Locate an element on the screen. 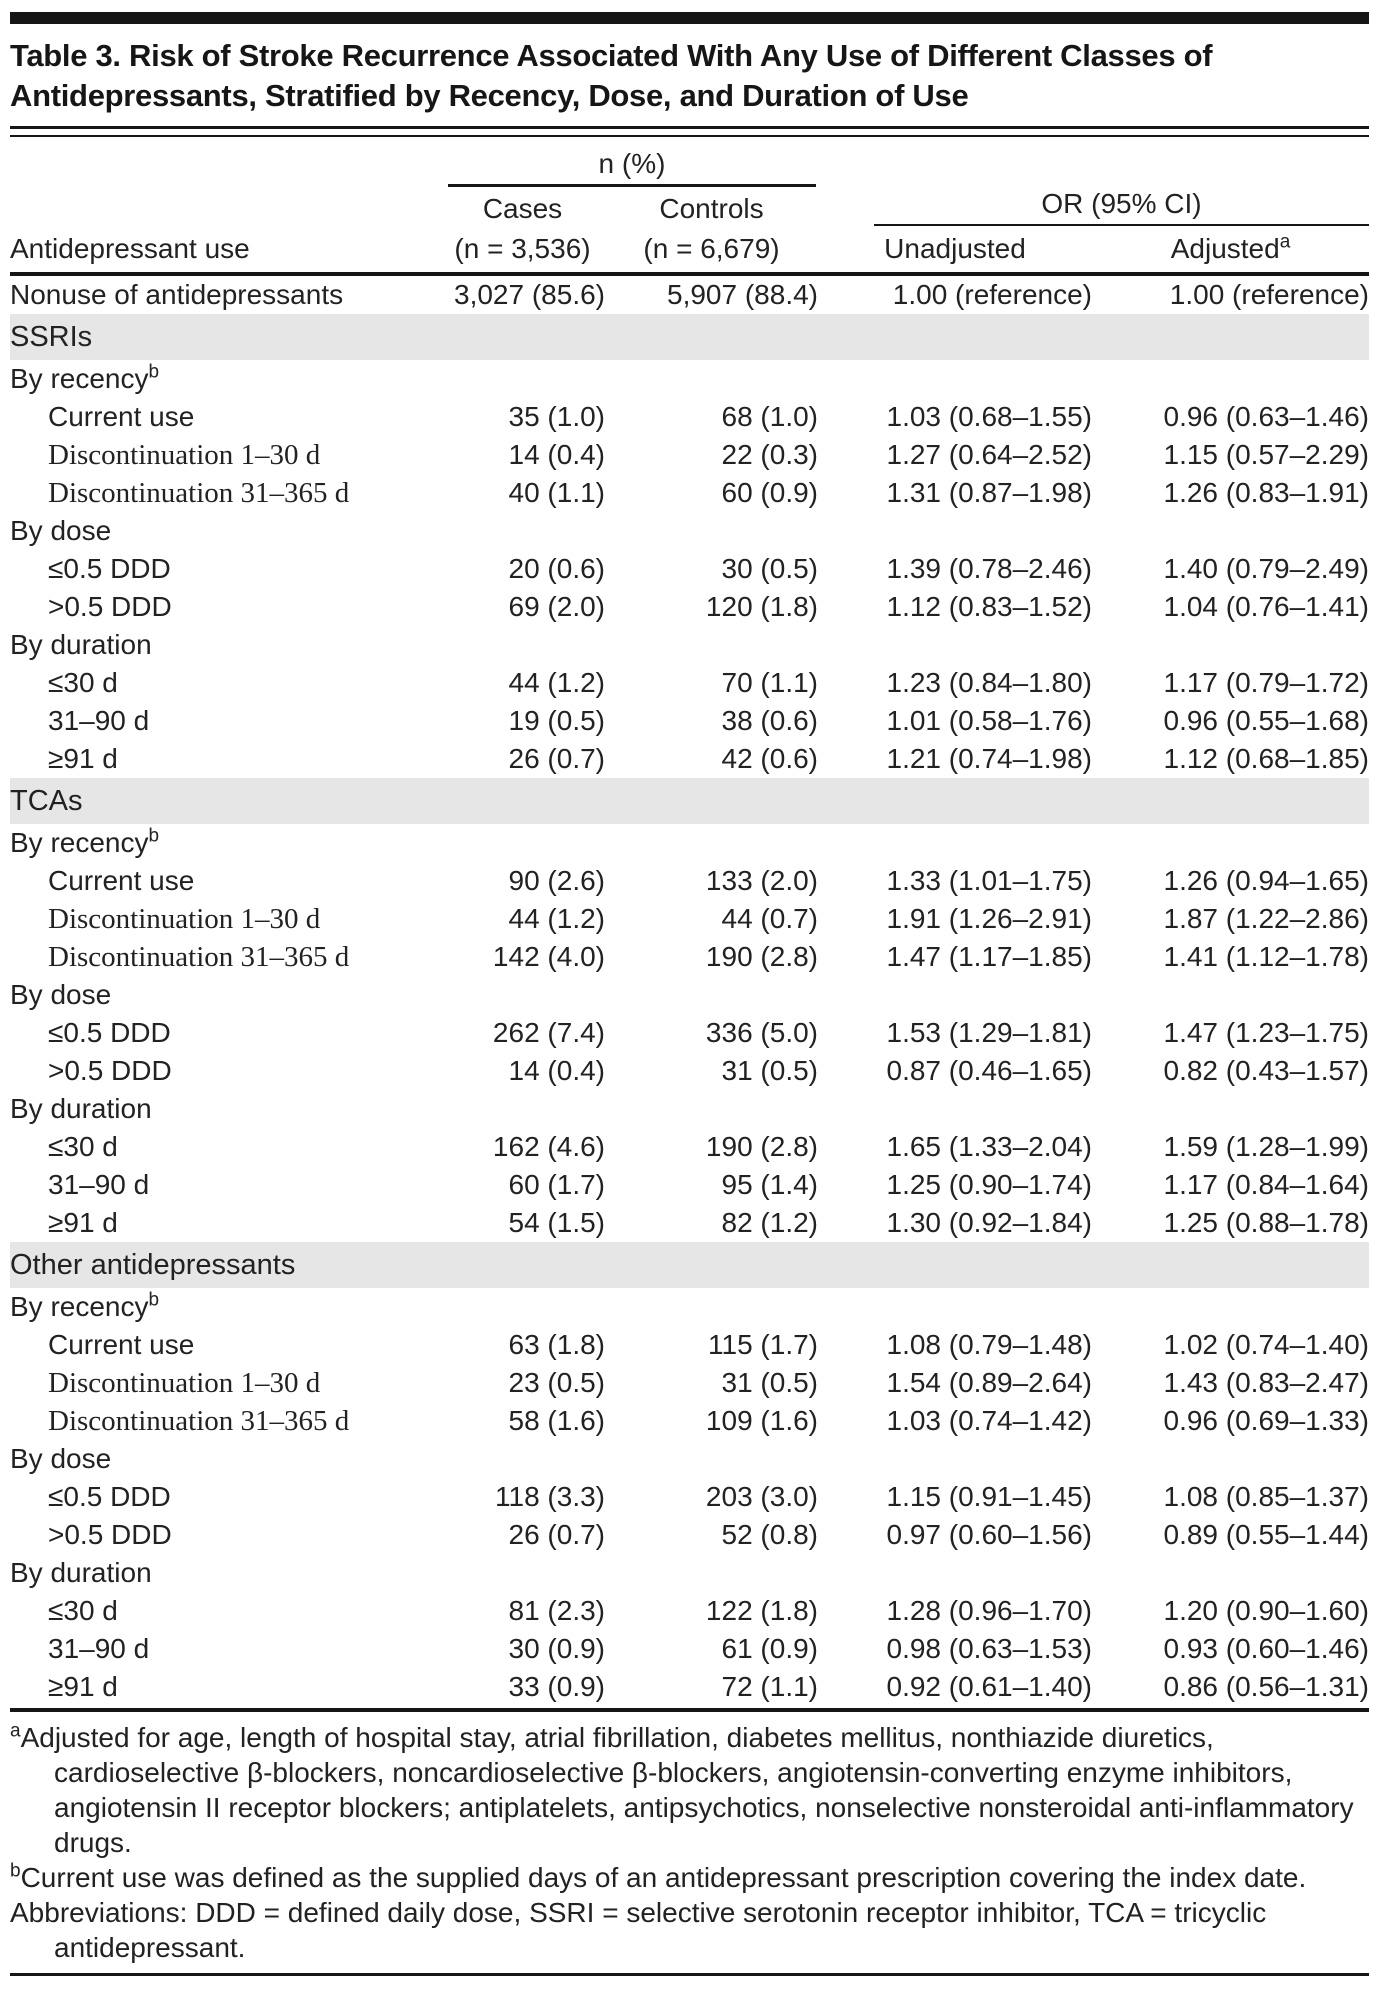 The height and width of the screenshot is (2001, 1379). cell-or-unadjusted: 0.98 (0.63–1.53) is located at coordinates (989, 1648).